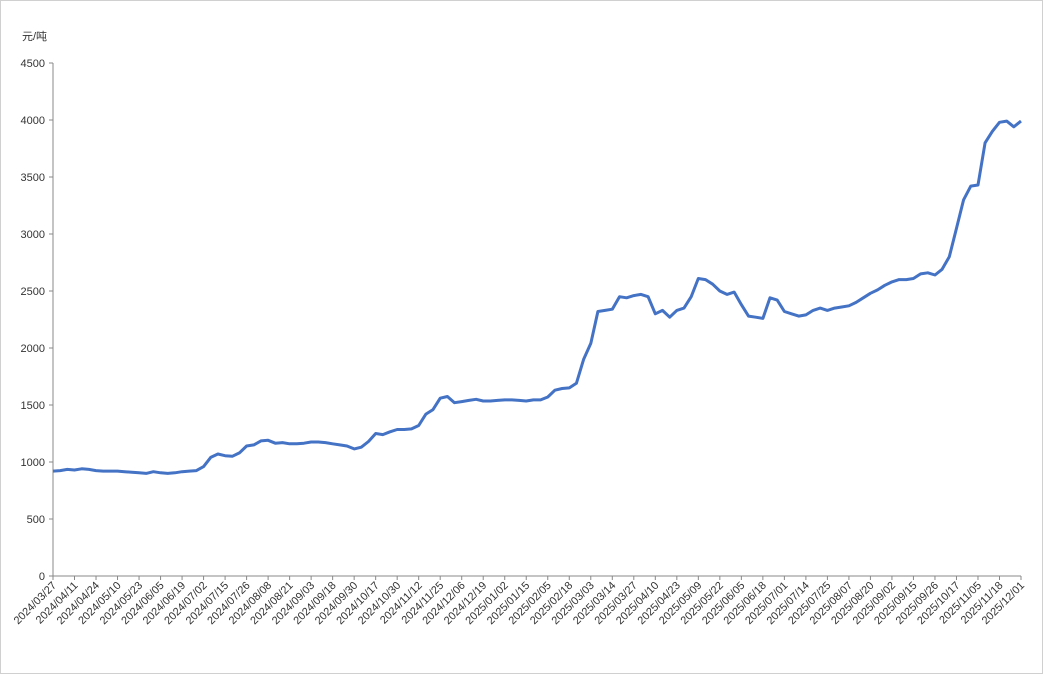 The height and width of the screenshot is (675, 1044). What do you see at coordinates (33, 121) in the screenshot?
I see `y-tick-label: 4000` at bounding box center [33, 121].